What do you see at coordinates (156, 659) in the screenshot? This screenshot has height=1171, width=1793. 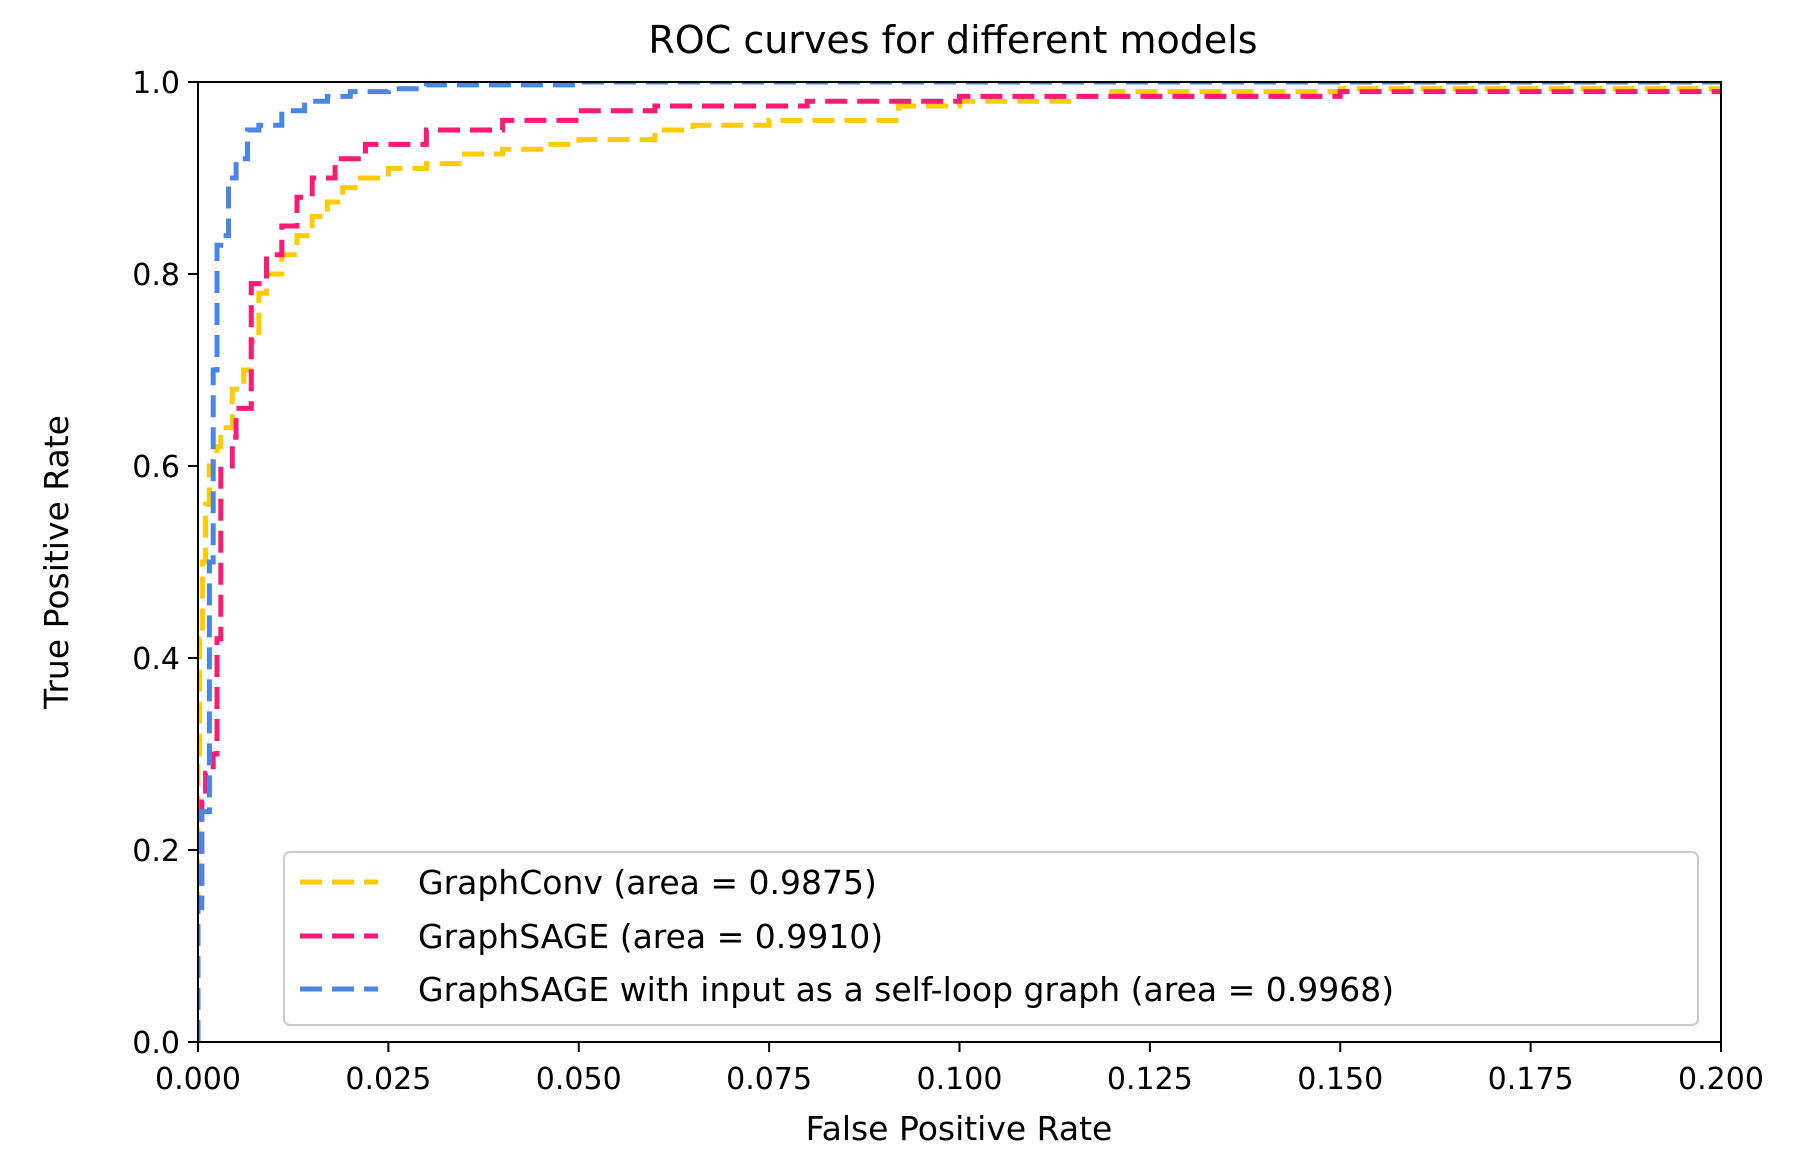 I see `y-tick-label: 0.4` at bounding box center [156, 659].